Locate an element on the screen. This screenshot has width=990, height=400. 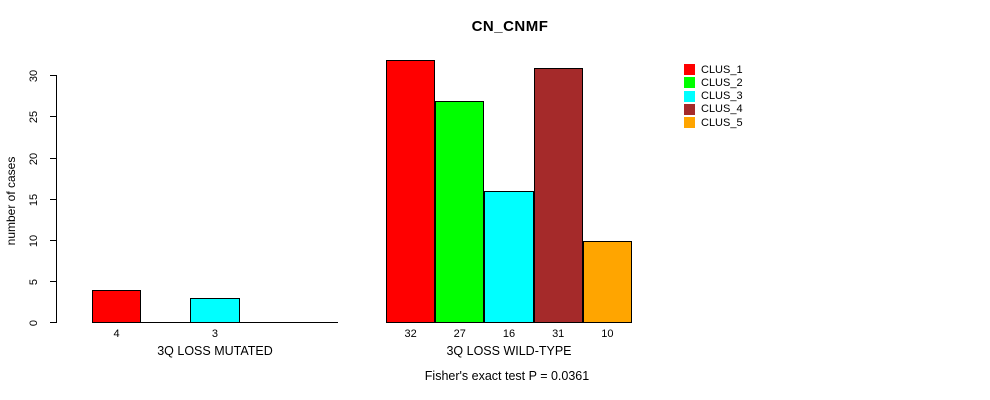
bar-value-label: 10 is located at coordinates (607, 334).